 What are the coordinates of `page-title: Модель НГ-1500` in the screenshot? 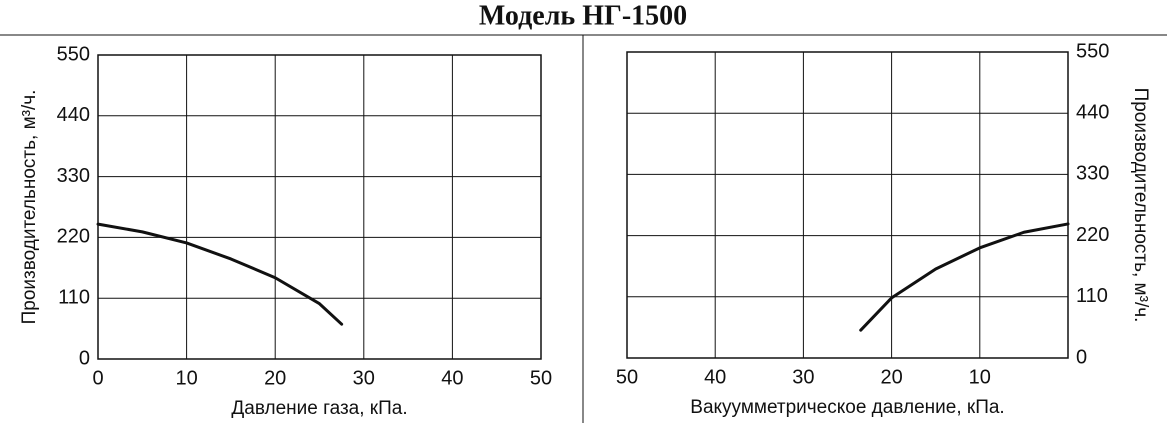 It's located at (583, 15).